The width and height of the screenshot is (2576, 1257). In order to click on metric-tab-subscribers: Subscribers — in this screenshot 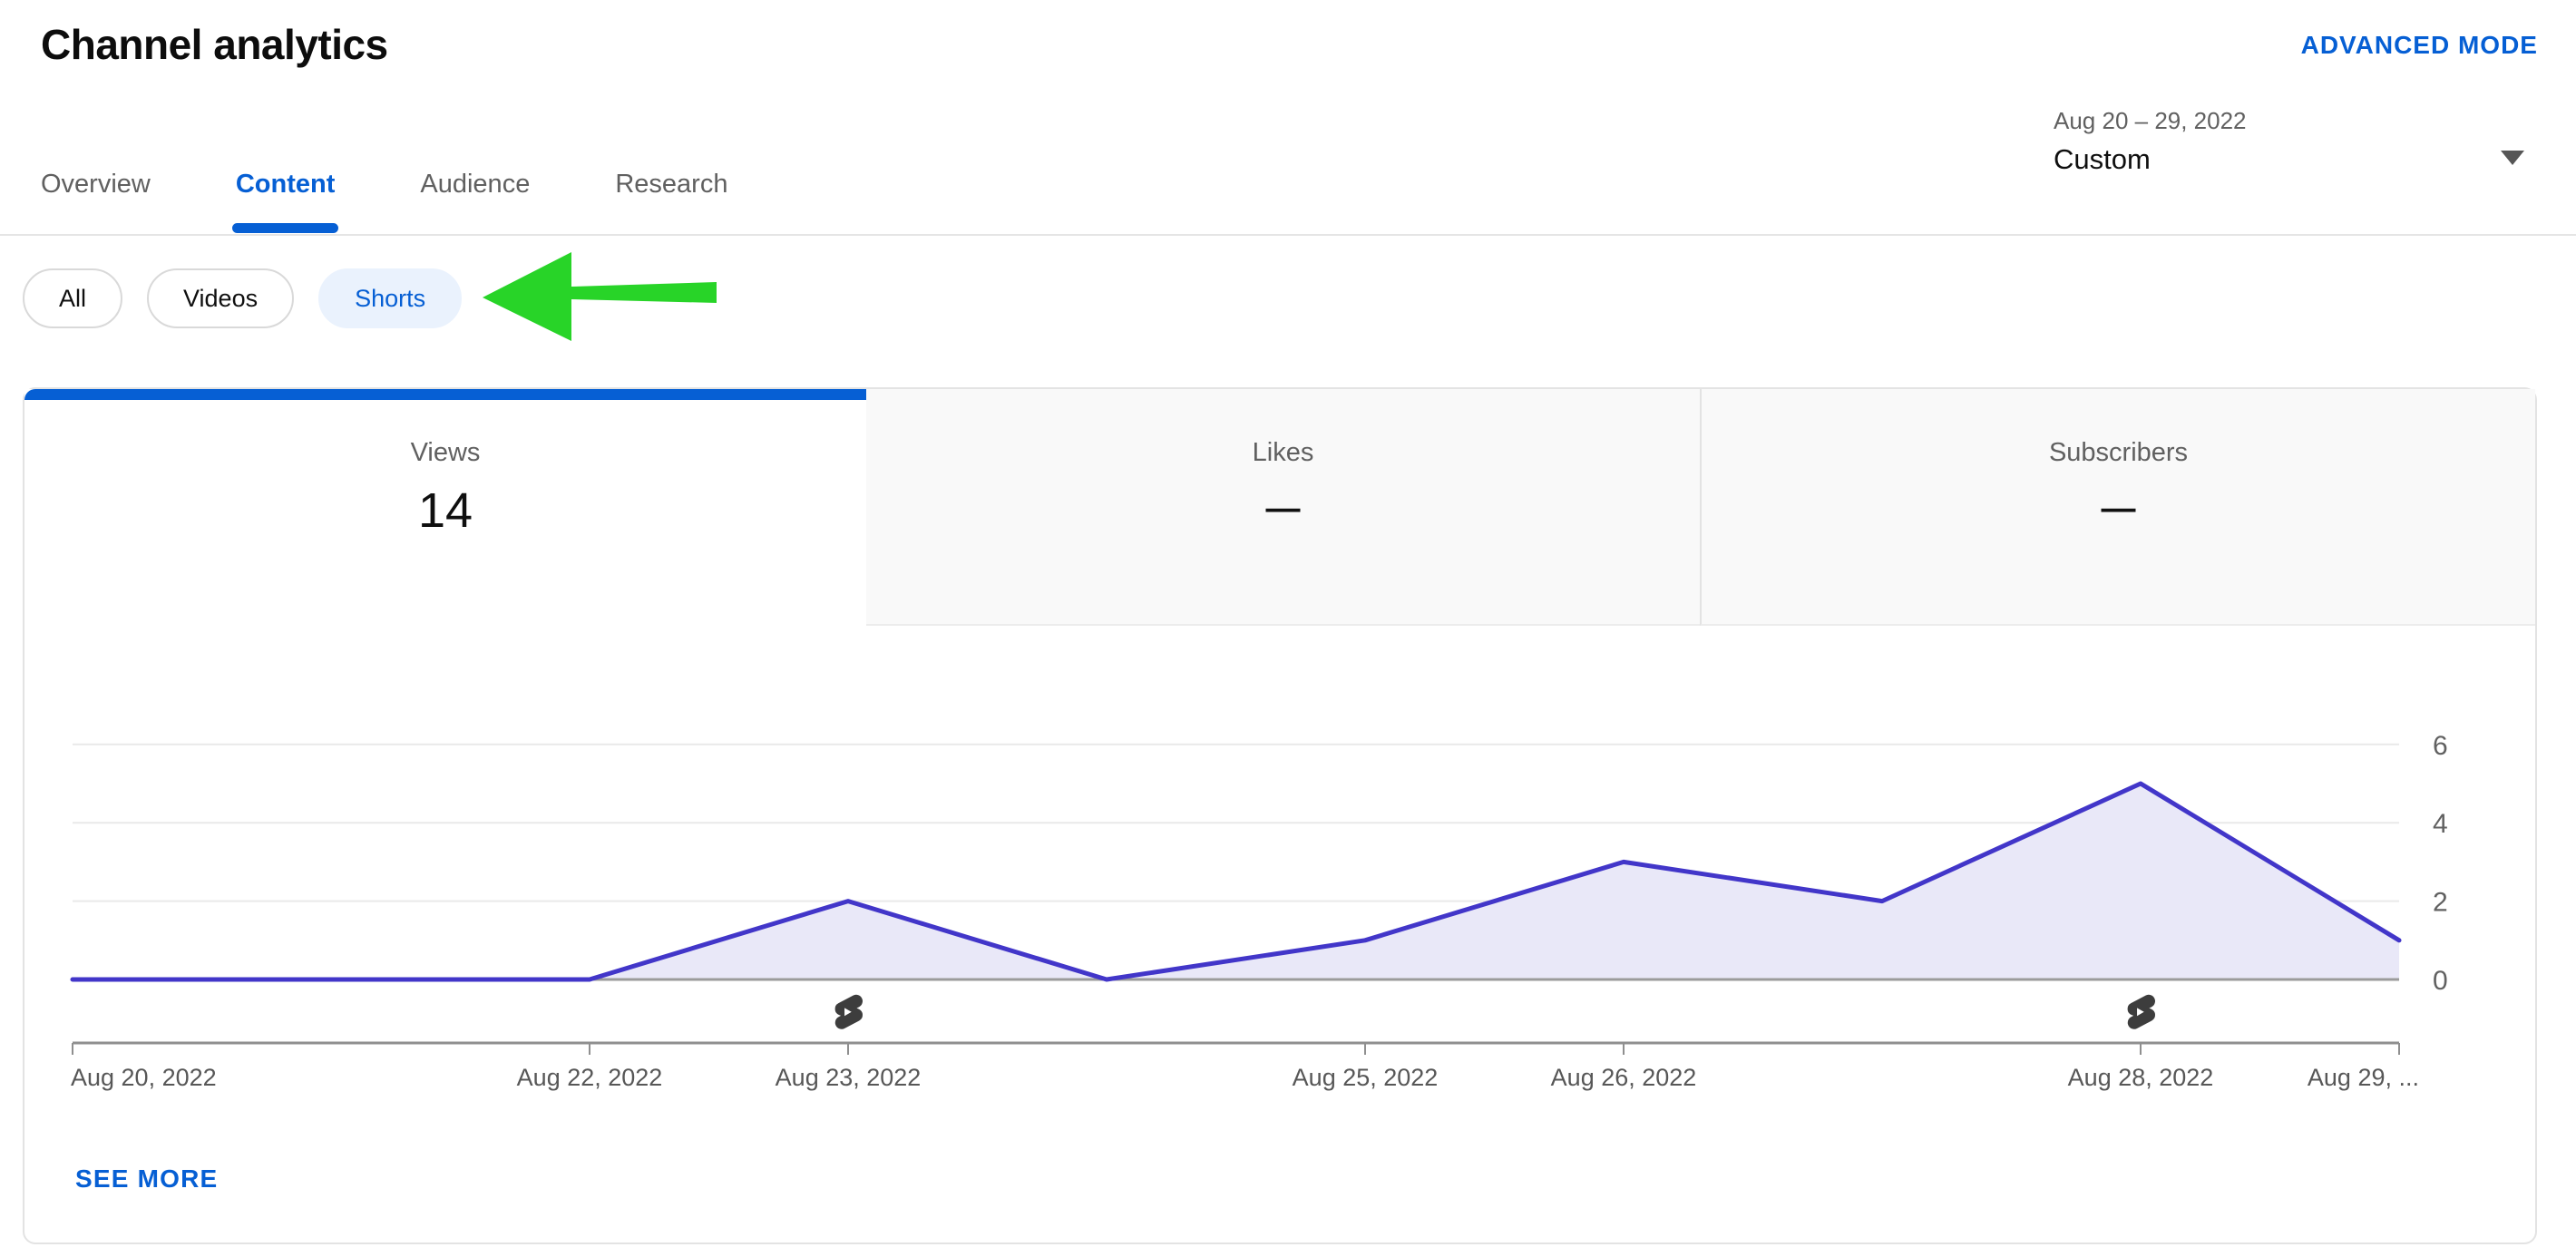, I will do `click(2117, 507)`.